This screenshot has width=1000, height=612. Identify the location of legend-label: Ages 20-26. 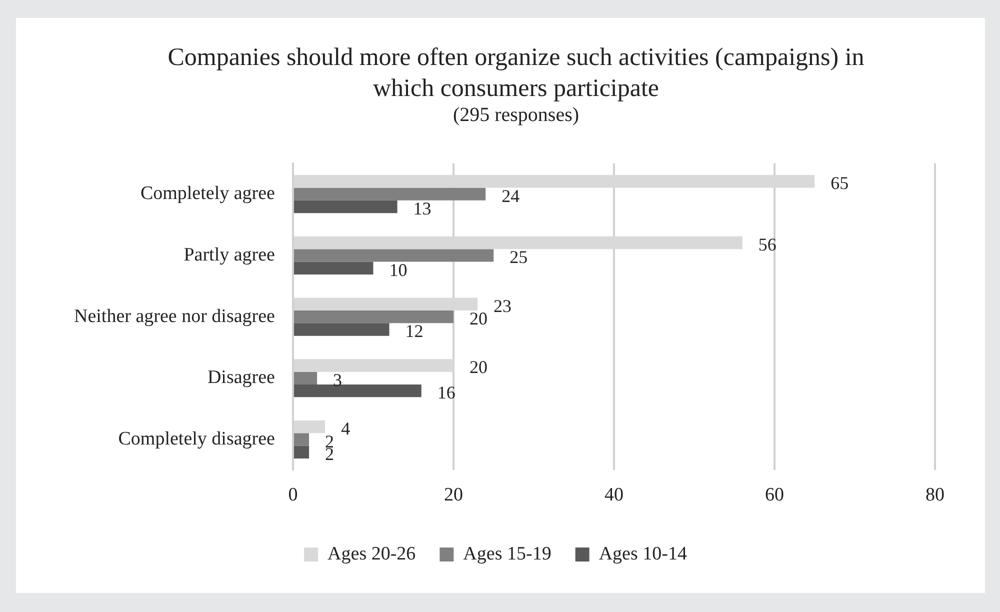
(372, 553).